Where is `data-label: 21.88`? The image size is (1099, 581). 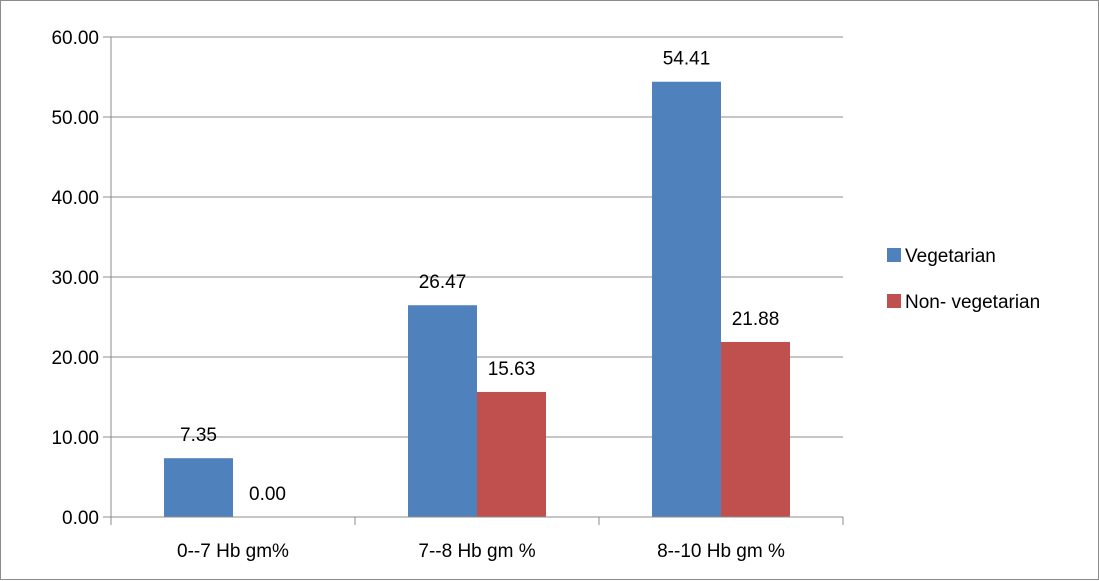
data-label: 21.88 is located at coordinates (756, 319).